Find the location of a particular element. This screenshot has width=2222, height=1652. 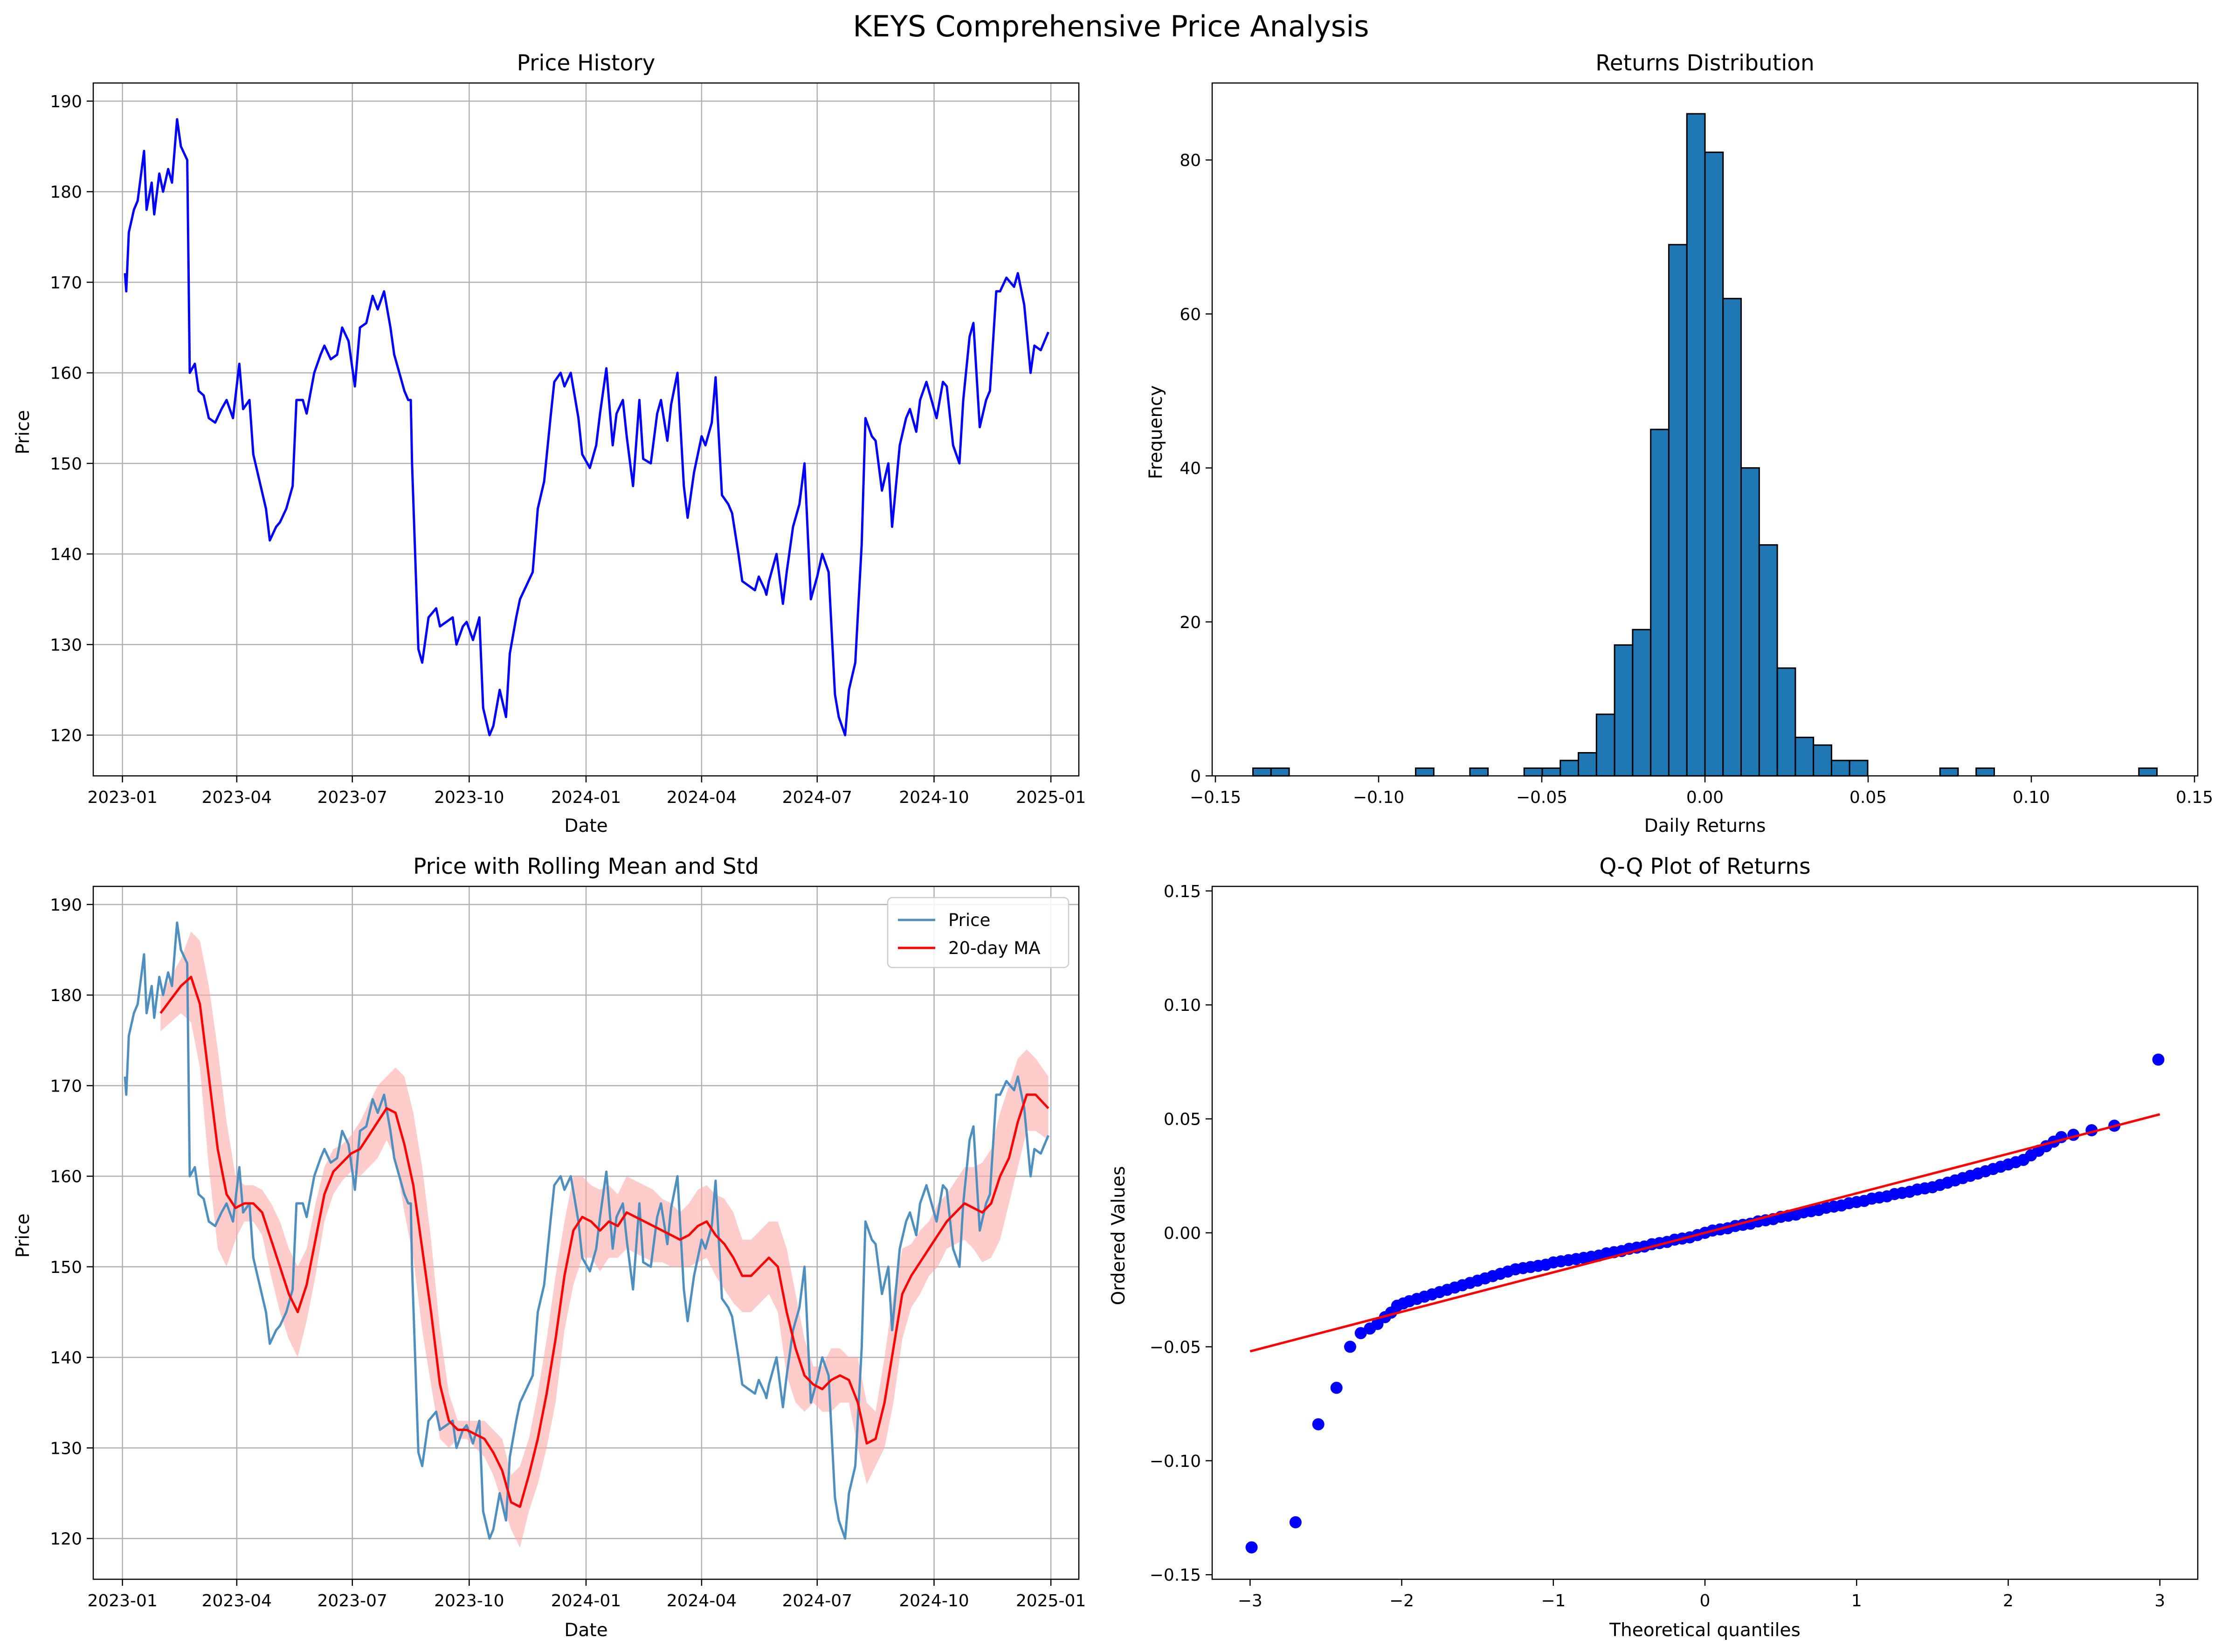

rolling-stats-ytick-label: 160 is located at coordinates (66, 1177).